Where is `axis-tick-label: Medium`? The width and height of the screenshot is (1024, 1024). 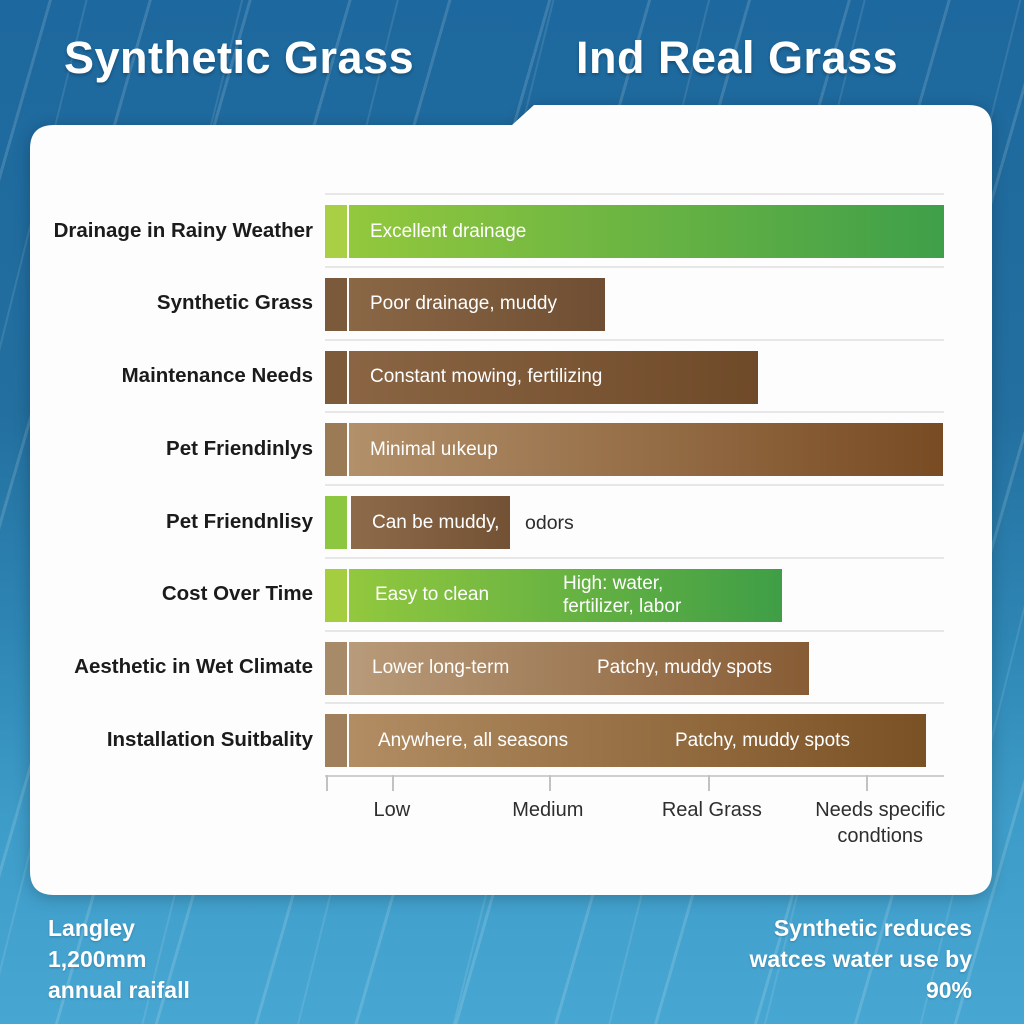 axis-tick-label: Medium is located at coordinates (548, 810).